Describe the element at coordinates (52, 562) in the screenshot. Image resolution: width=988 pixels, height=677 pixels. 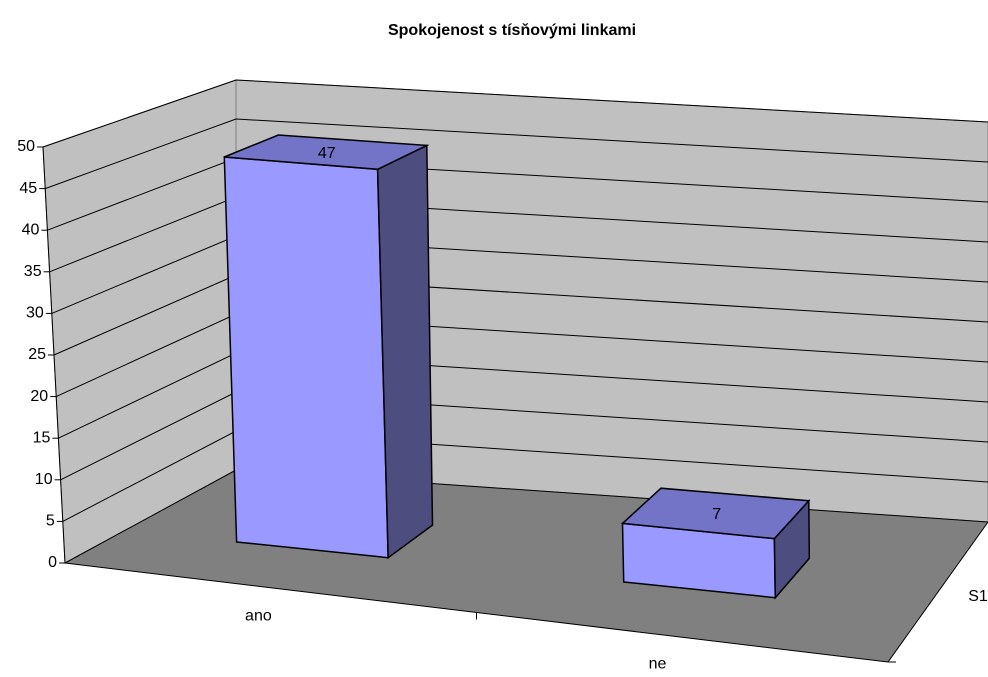
I see `y-tick-label: 0` at that location.